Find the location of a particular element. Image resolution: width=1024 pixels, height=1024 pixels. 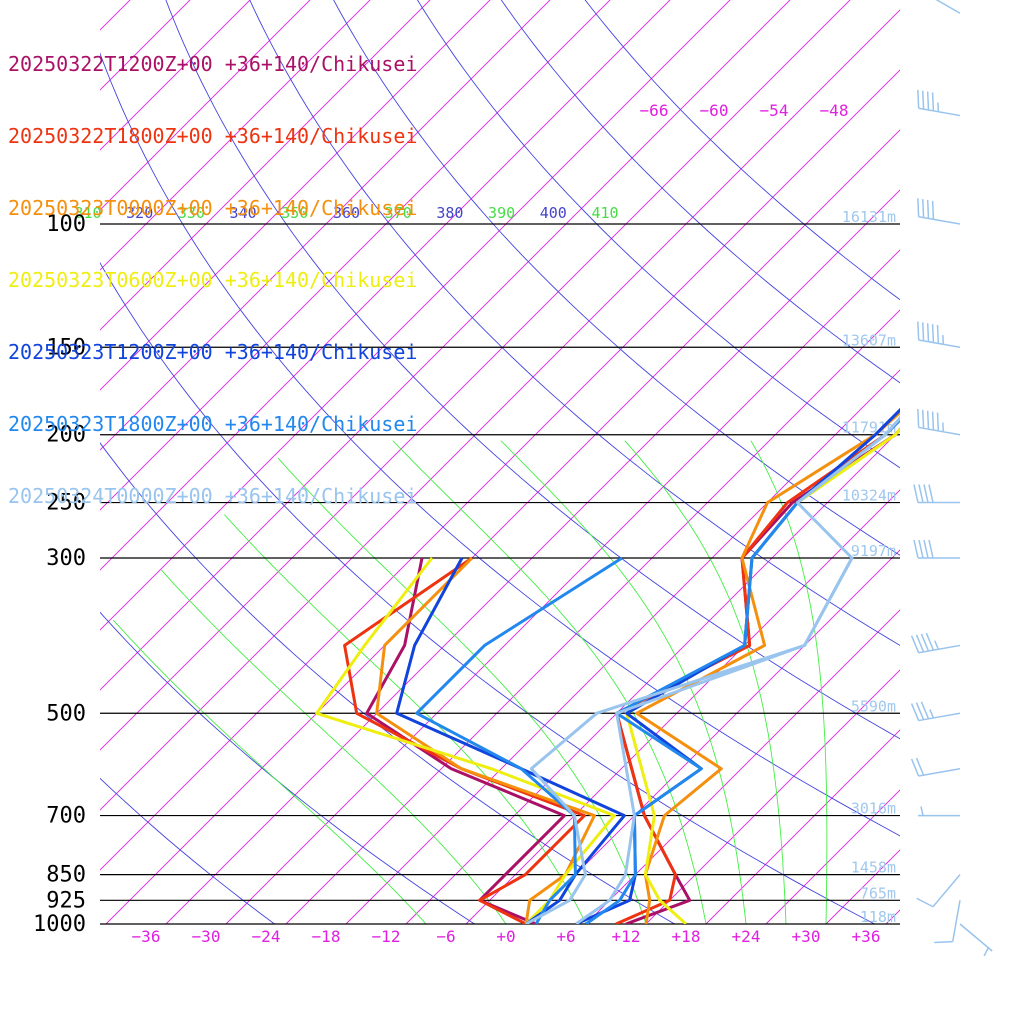

height-label: 13607m is located at coordinates (869, 340).